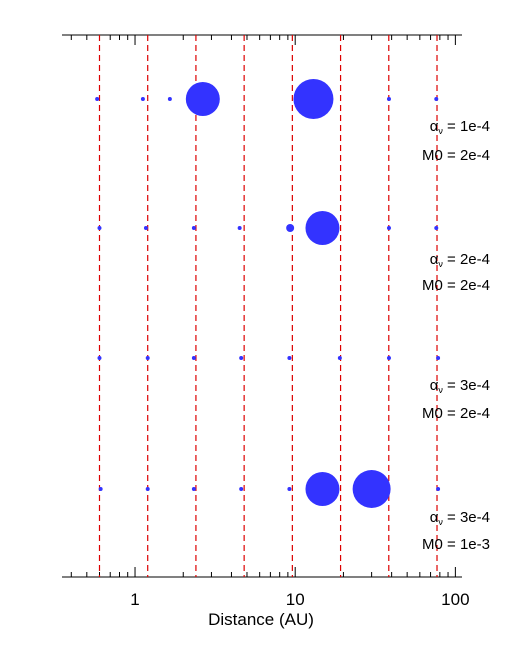 This screenshot has width=505, height=654. Describe the element at coordinates (261, 619) in the screenshot. I see `x-axis-label: Distance (AU)` at that location.